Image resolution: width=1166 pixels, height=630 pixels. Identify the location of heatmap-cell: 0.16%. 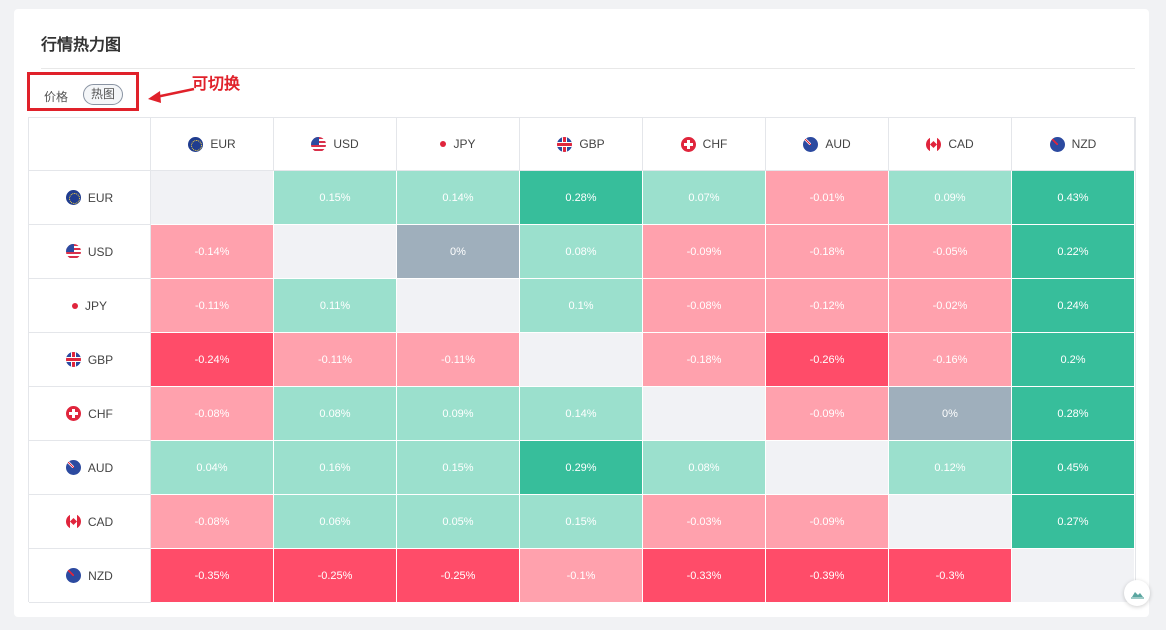
(335, 468).